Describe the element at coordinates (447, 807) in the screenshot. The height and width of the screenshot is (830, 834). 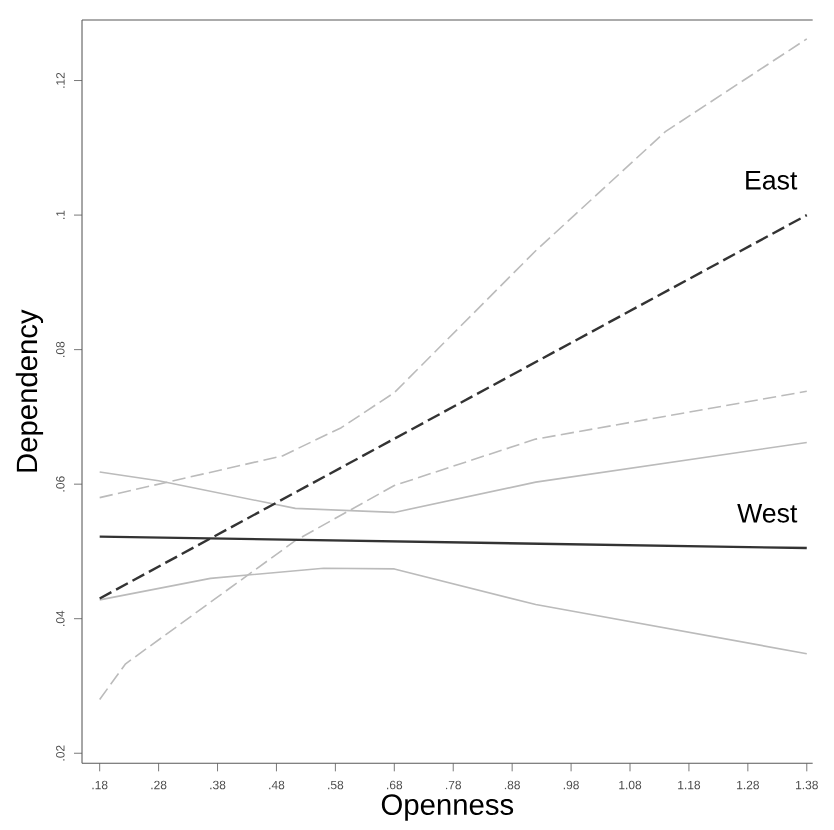
I see `x-axis-title: Openness` at that location.